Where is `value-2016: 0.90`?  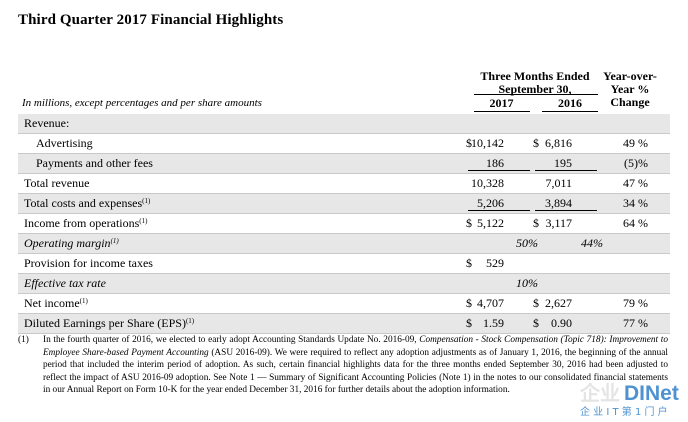
value-2016: 0.90 is located at coordinates (561, 323).